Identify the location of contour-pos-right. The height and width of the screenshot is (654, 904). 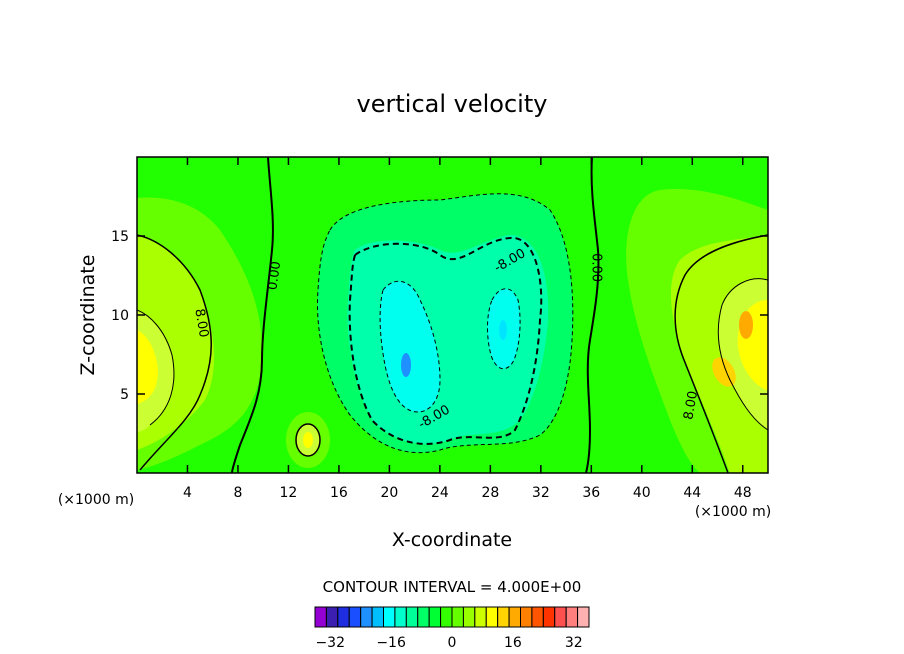
(721, 353).